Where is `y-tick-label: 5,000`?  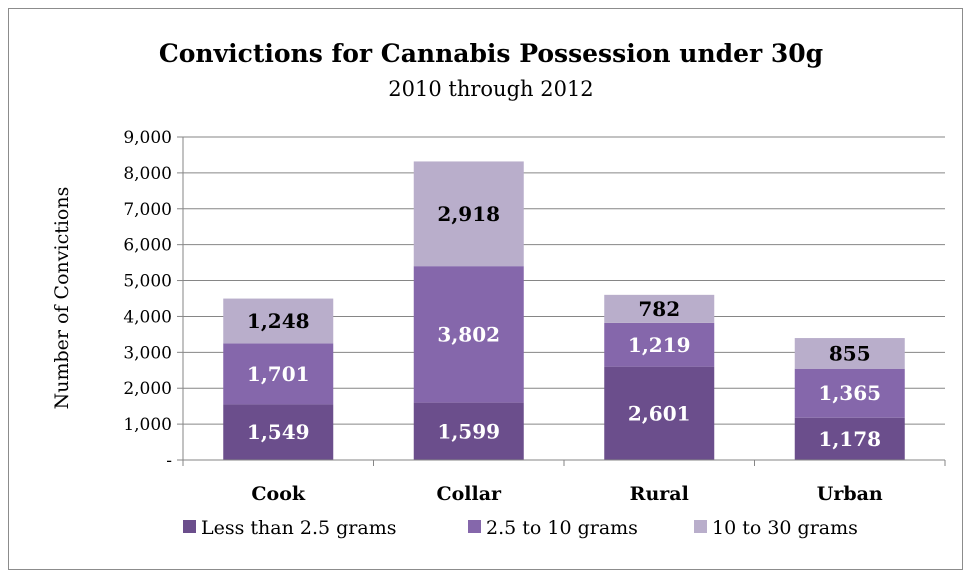
y-tick-label: 5,000 is located at coordinates (147, 282).